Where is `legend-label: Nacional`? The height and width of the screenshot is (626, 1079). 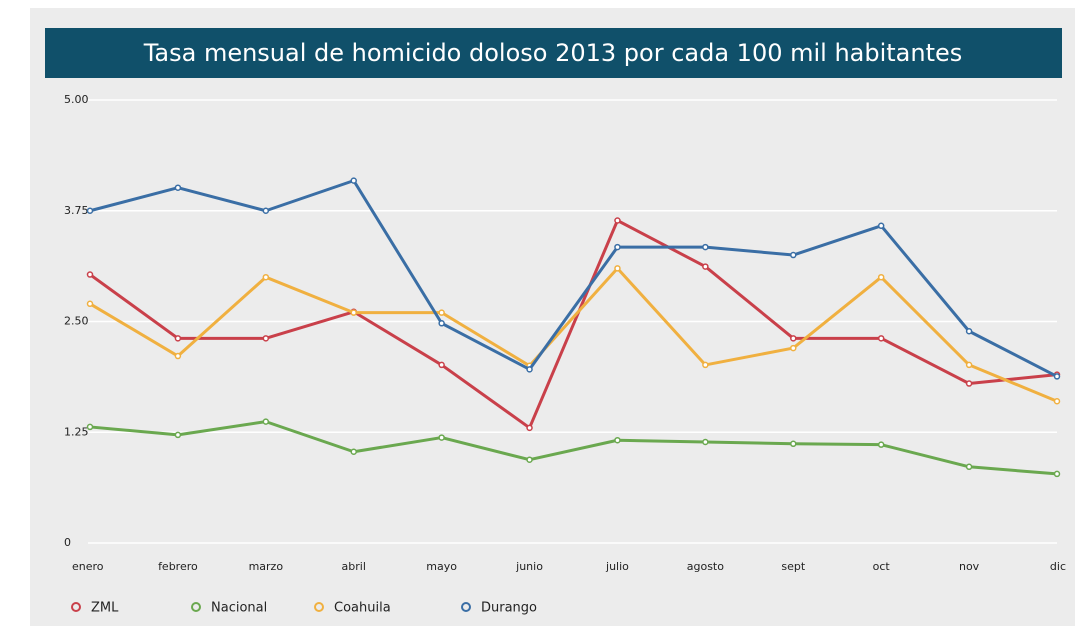
legend-label: Nacional is located at coordinates (239, 608).